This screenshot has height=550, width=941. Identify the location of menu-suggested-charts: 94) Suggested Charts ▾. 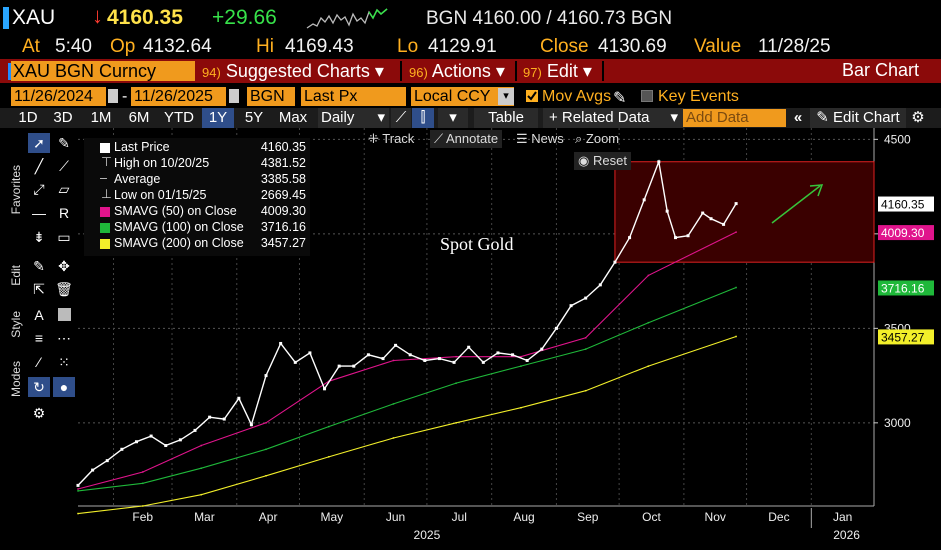
(293, 71).